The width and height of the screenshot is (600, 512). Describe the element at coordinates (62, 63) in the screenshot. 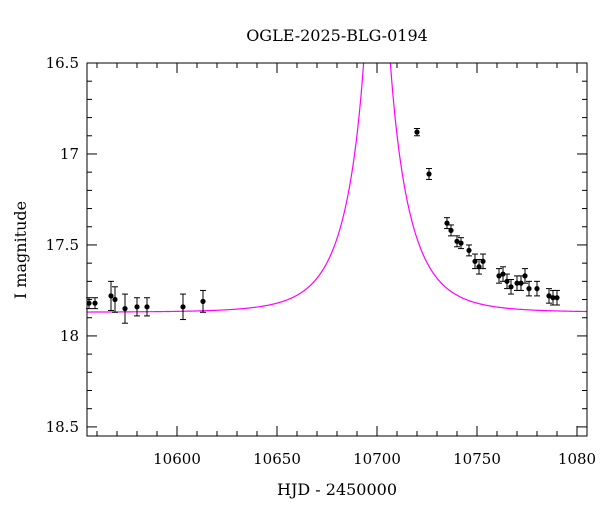

I see `y-tick-label: 16.5` at that location.